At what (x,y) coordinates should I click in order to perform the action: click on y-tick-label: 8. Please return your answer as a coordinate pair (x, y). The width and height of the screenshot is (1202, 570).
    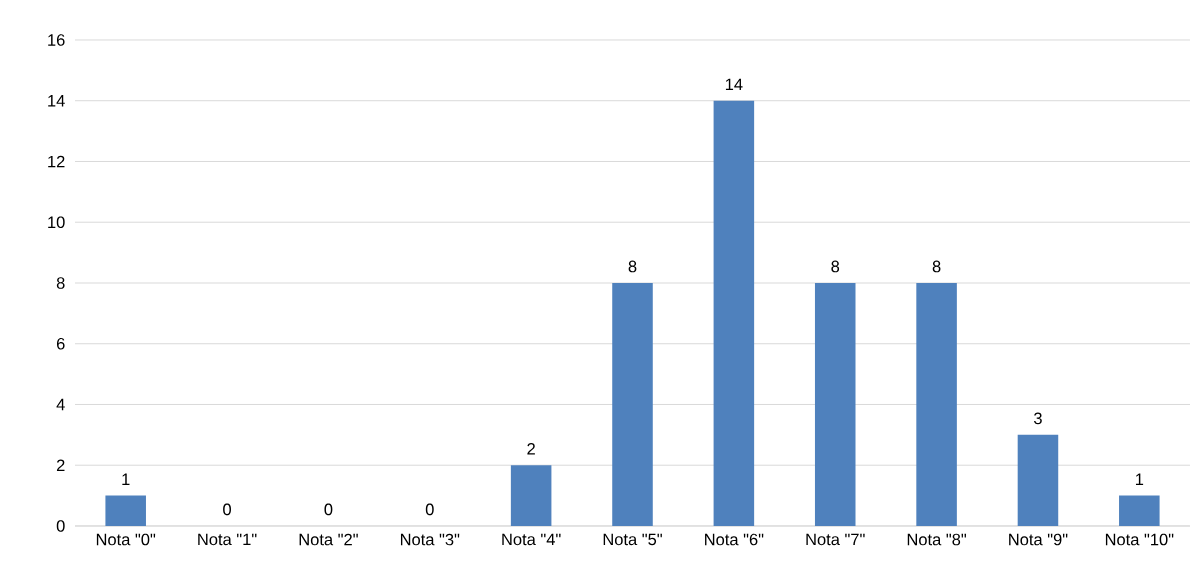
    Looking at the image, I should click on (60, 283).